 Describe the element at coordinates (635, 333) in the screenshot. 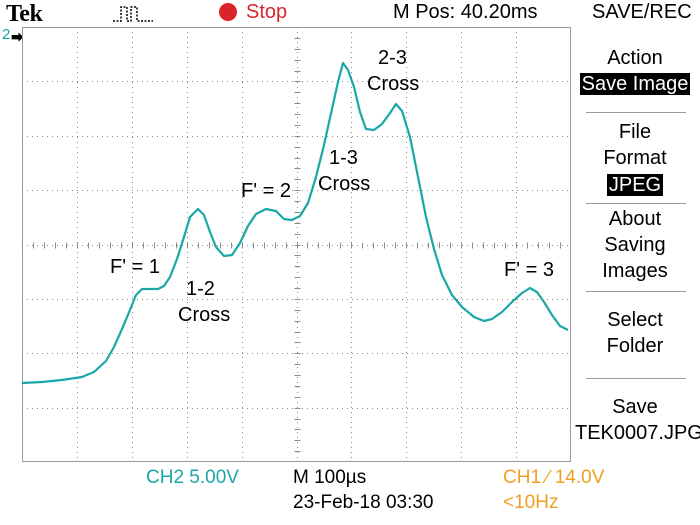

I see `menu-select-folder-button: Select Folder` at that location.